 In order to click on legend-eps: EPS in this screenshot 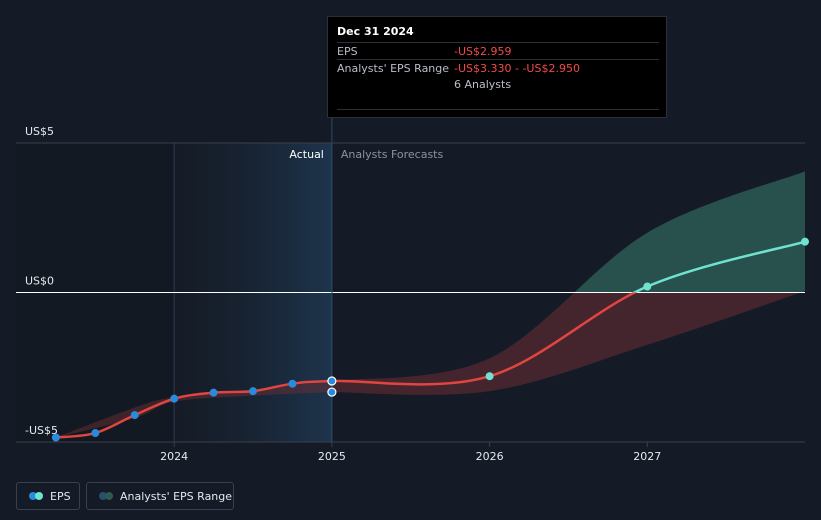, I will do `click(48, 496)`.